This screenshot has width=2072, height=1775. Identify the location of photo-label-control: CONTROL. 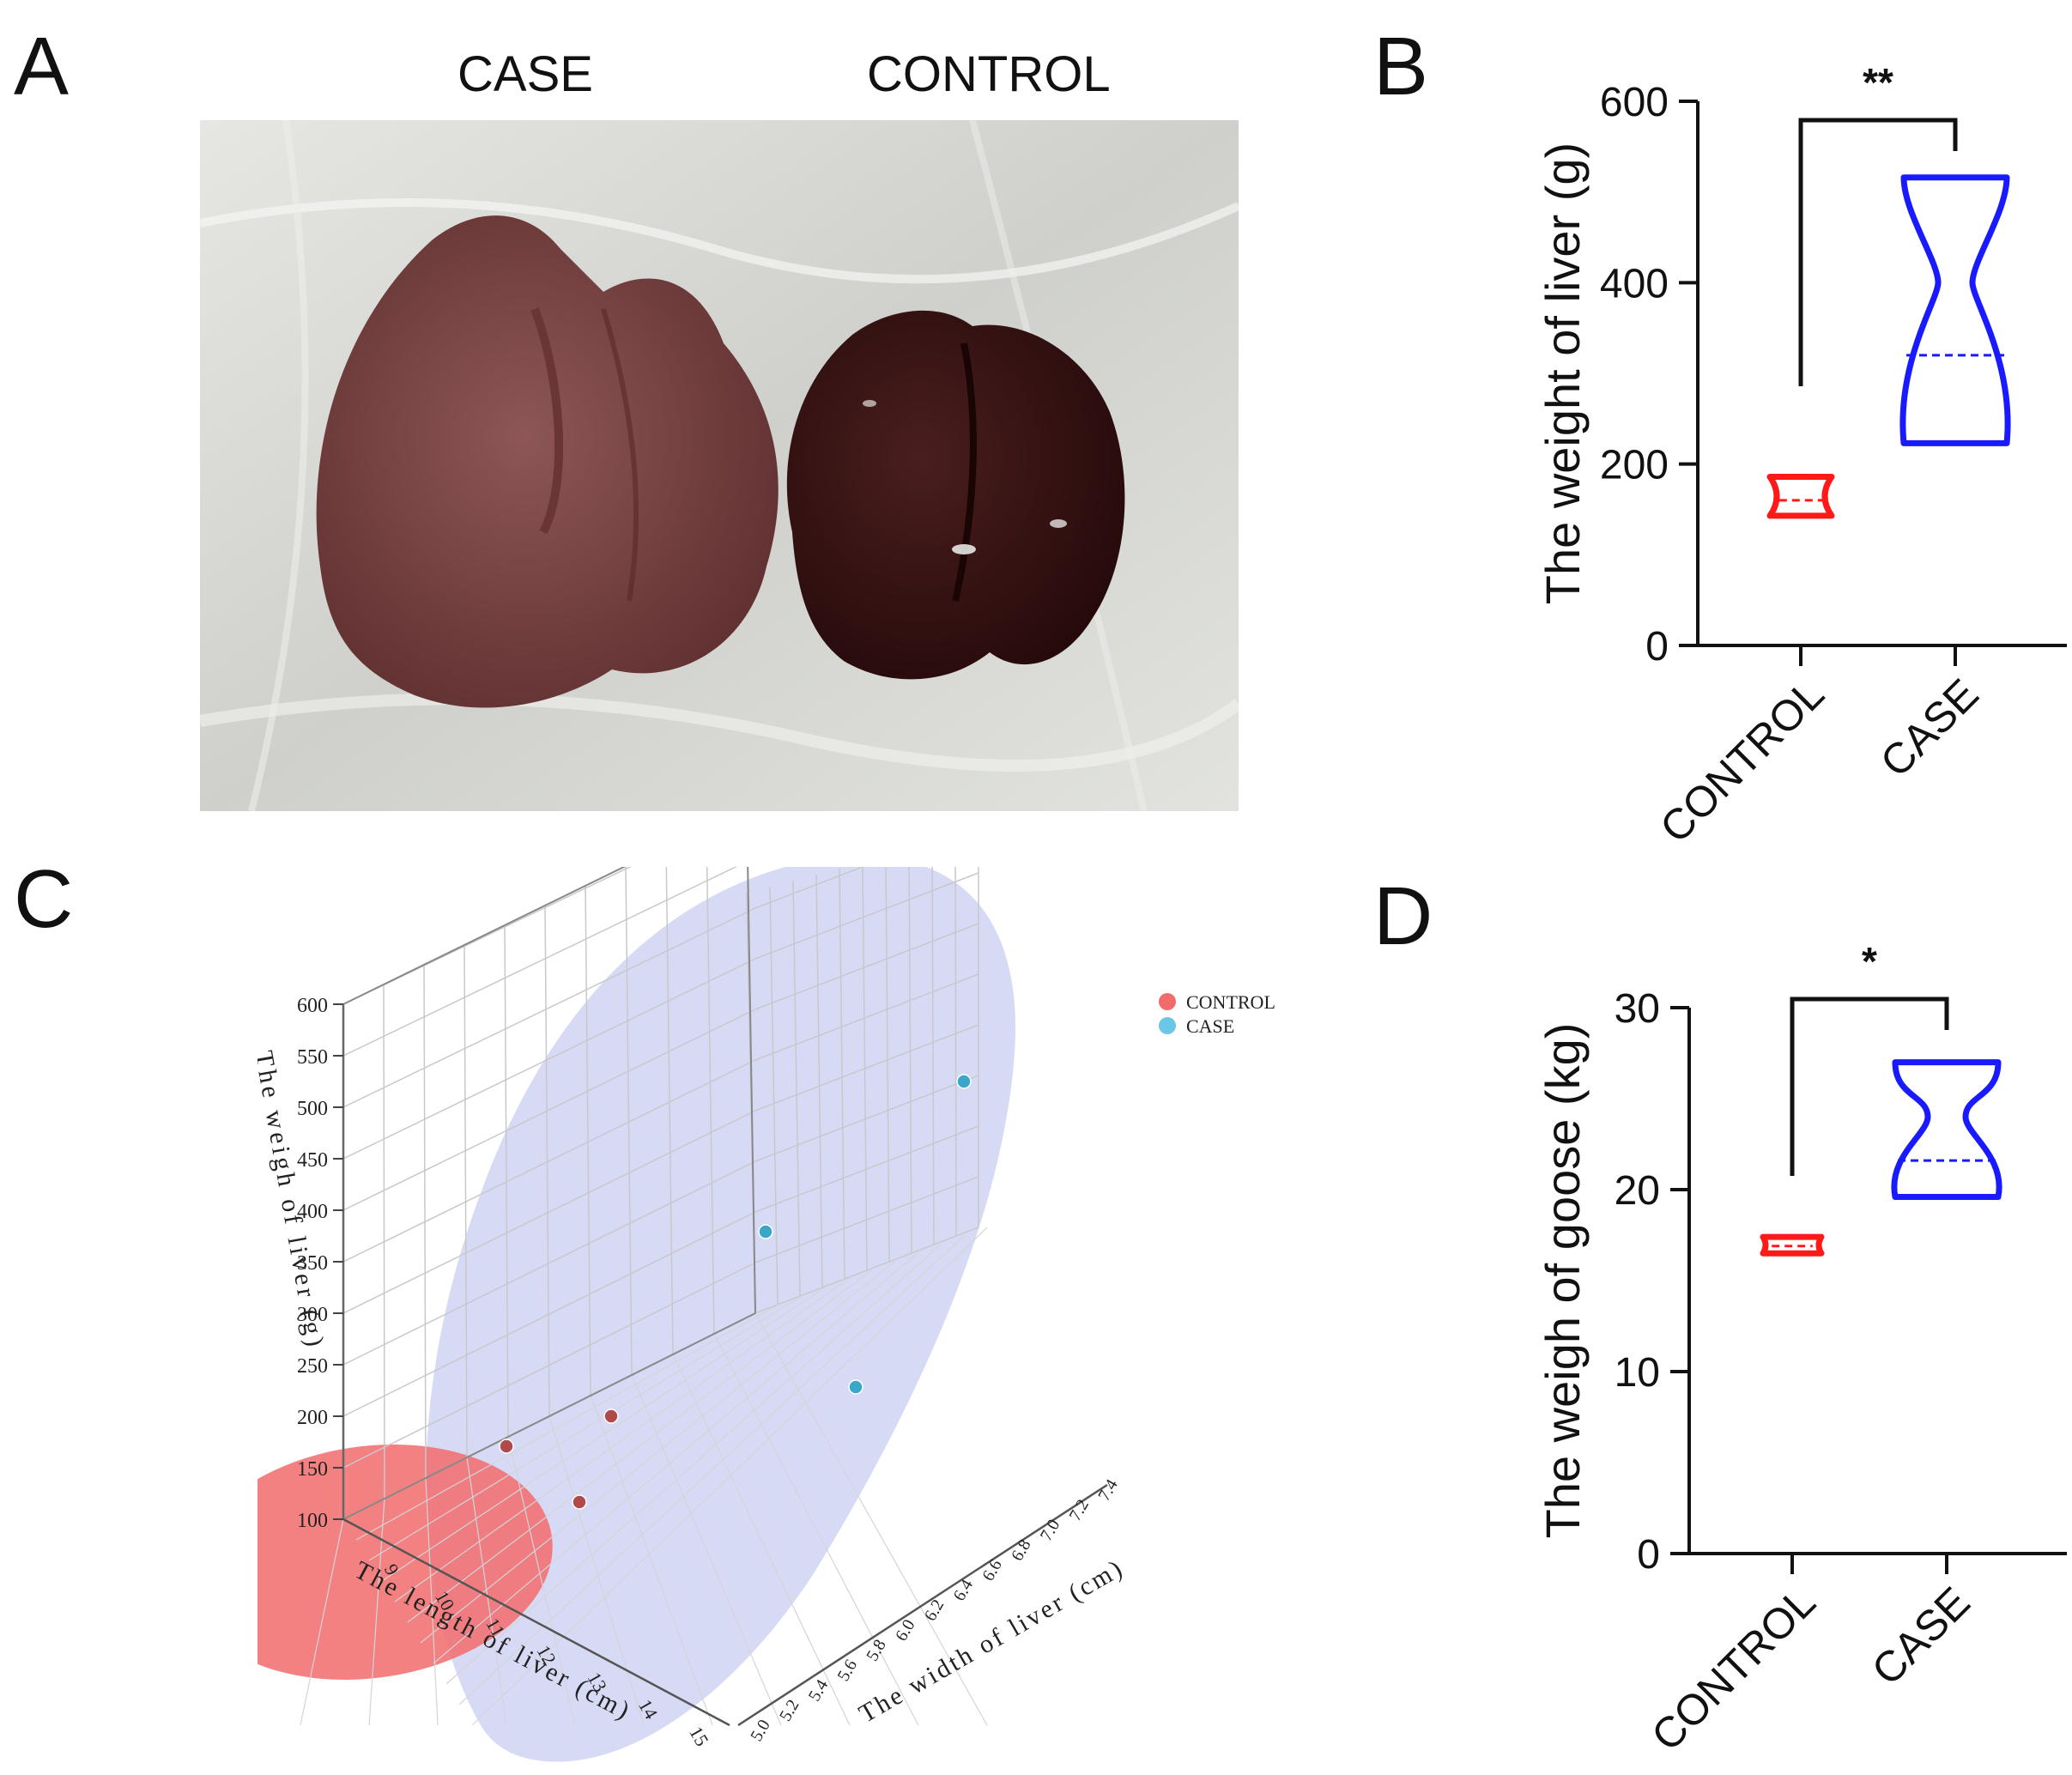
(989, 74).